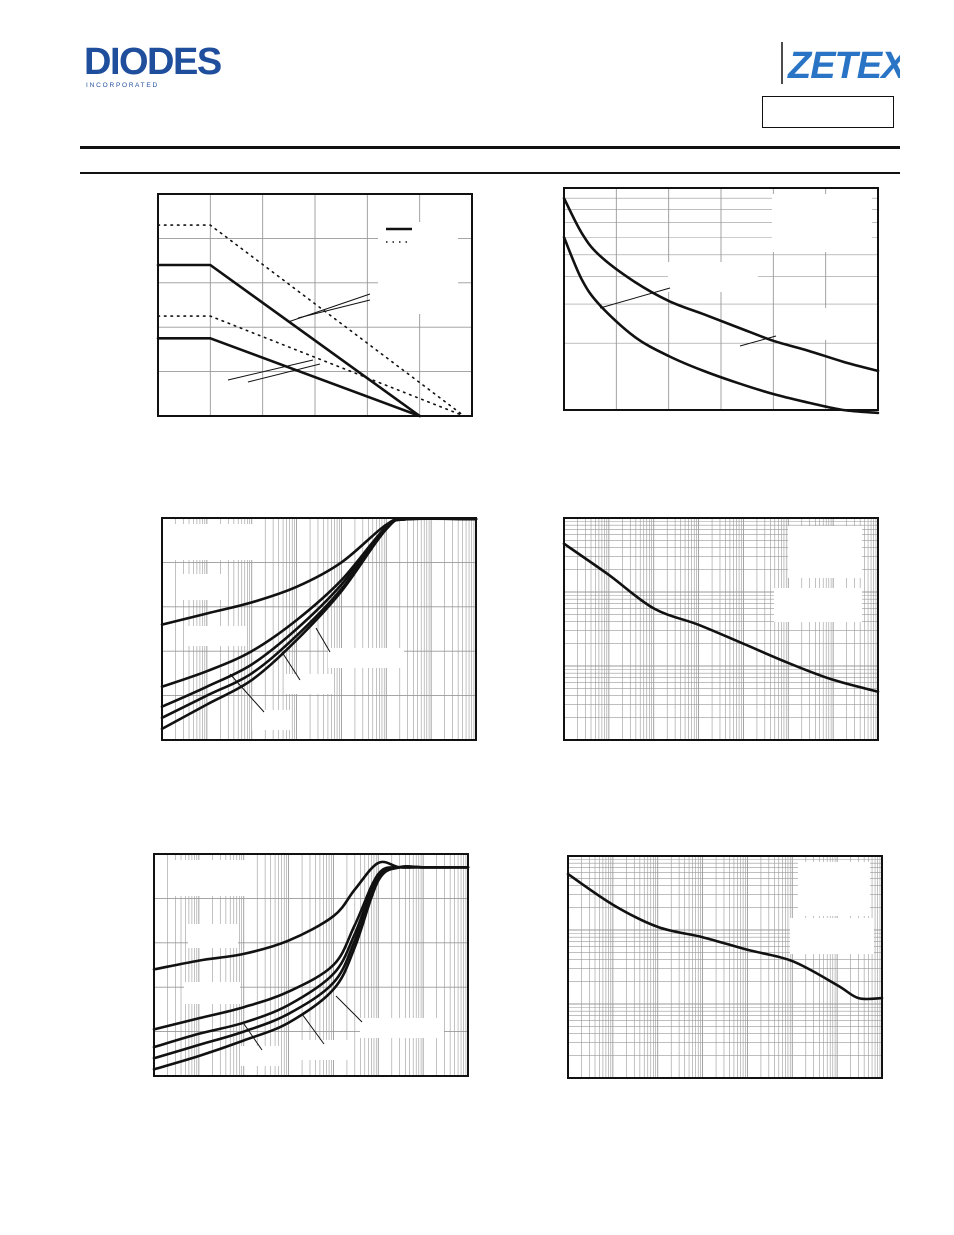  I want to click on log-log-chart-b, so click(725, 967).